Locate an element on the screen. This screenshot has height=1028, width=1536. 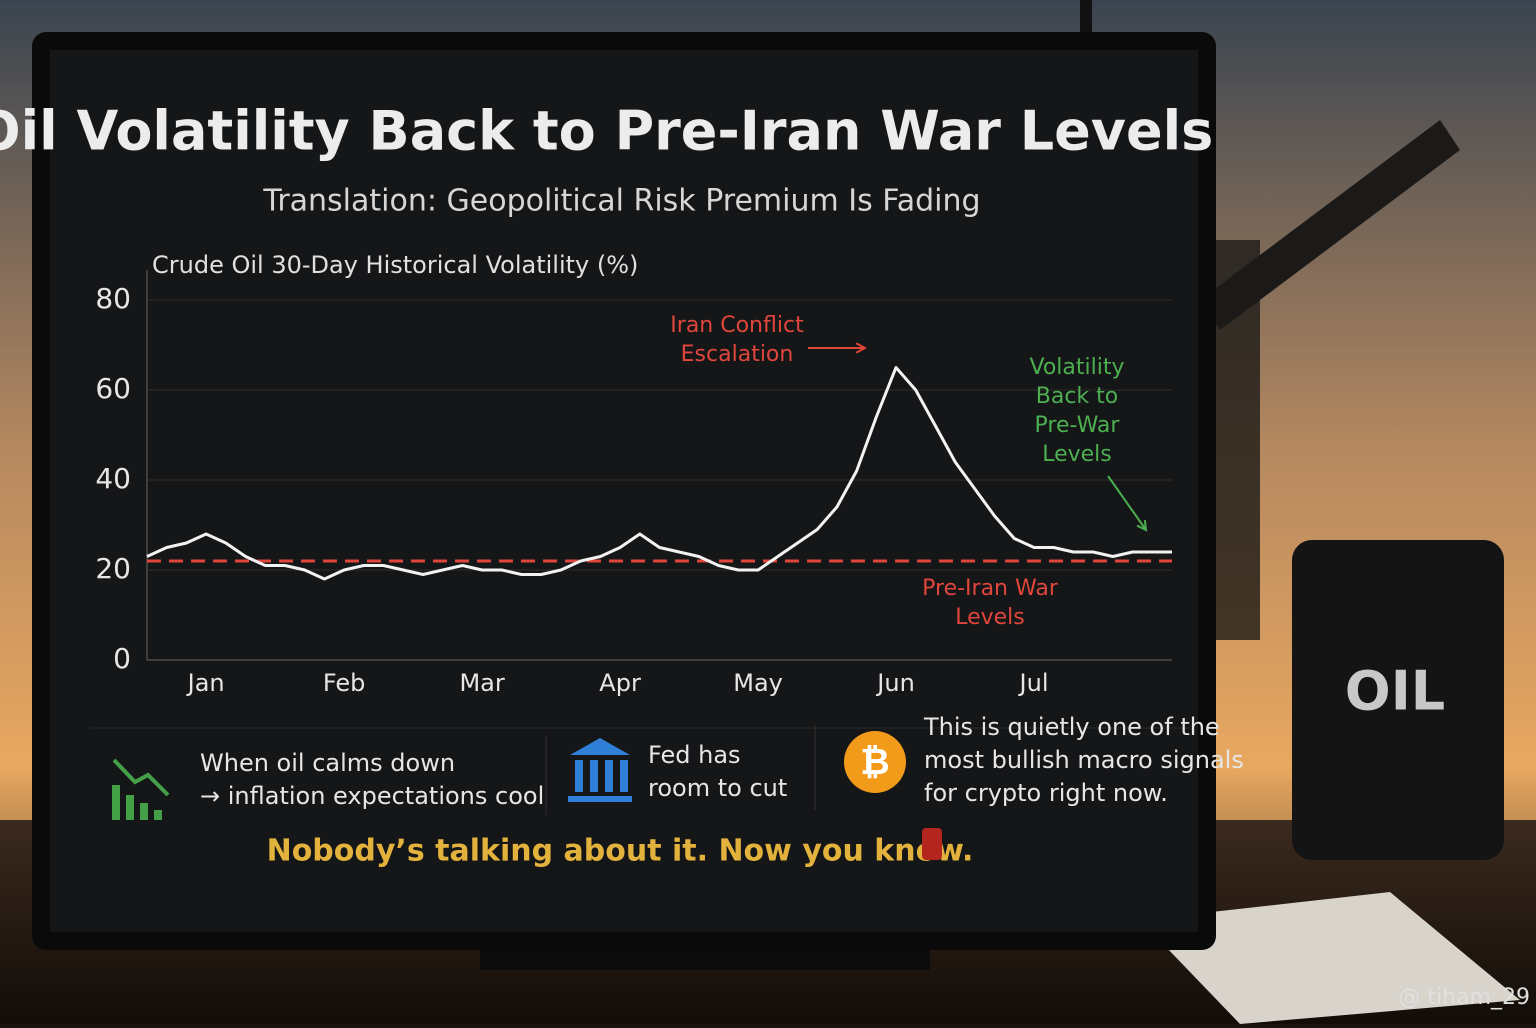
x-tick-label: Feb is located at coordinates (344, 683).